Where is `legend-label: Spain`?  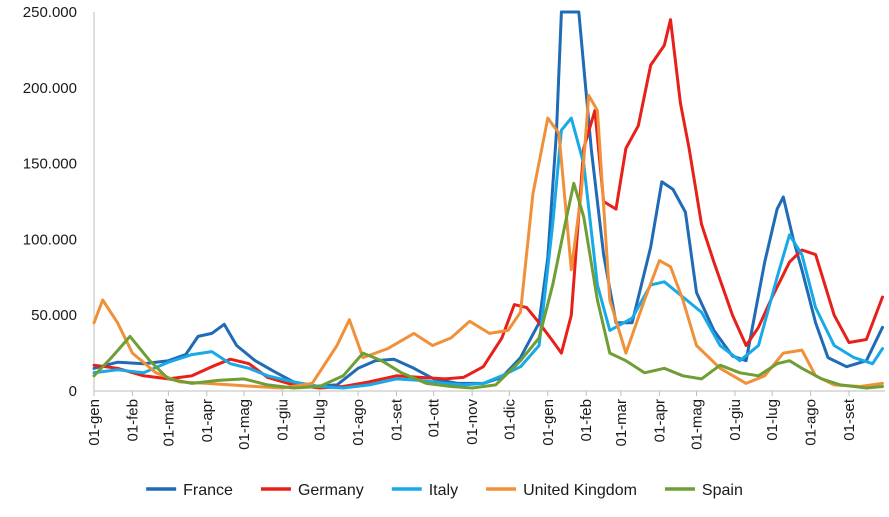
legend-label: Spain is located at coordinates (722, 490).